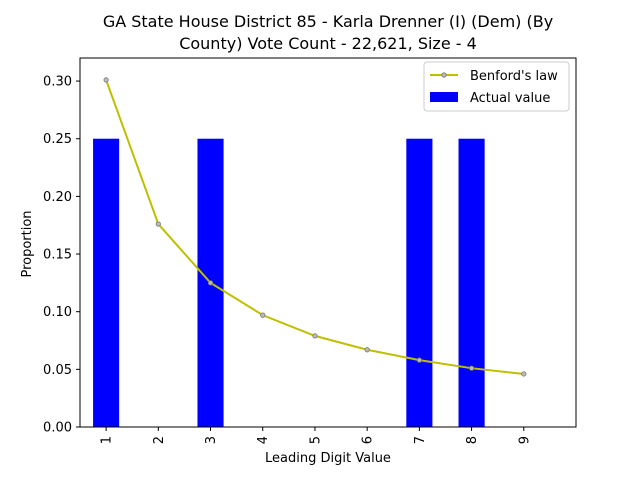  Describe the element at coordinates (211, 440) in the screenshot. I see `x-tick-label: 3` at that location.